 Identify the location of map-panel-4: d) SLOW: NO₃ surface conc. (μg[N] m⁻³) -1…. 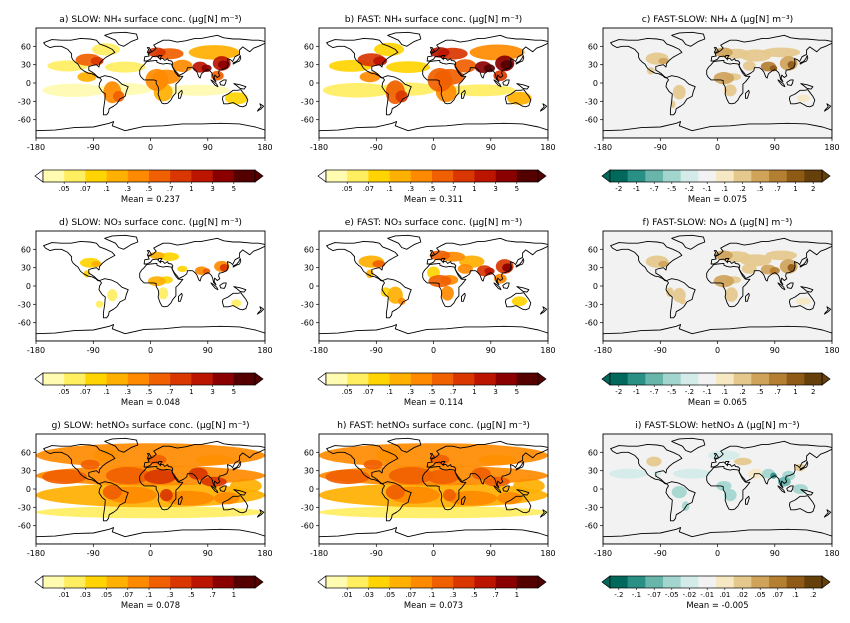
(145, 312).